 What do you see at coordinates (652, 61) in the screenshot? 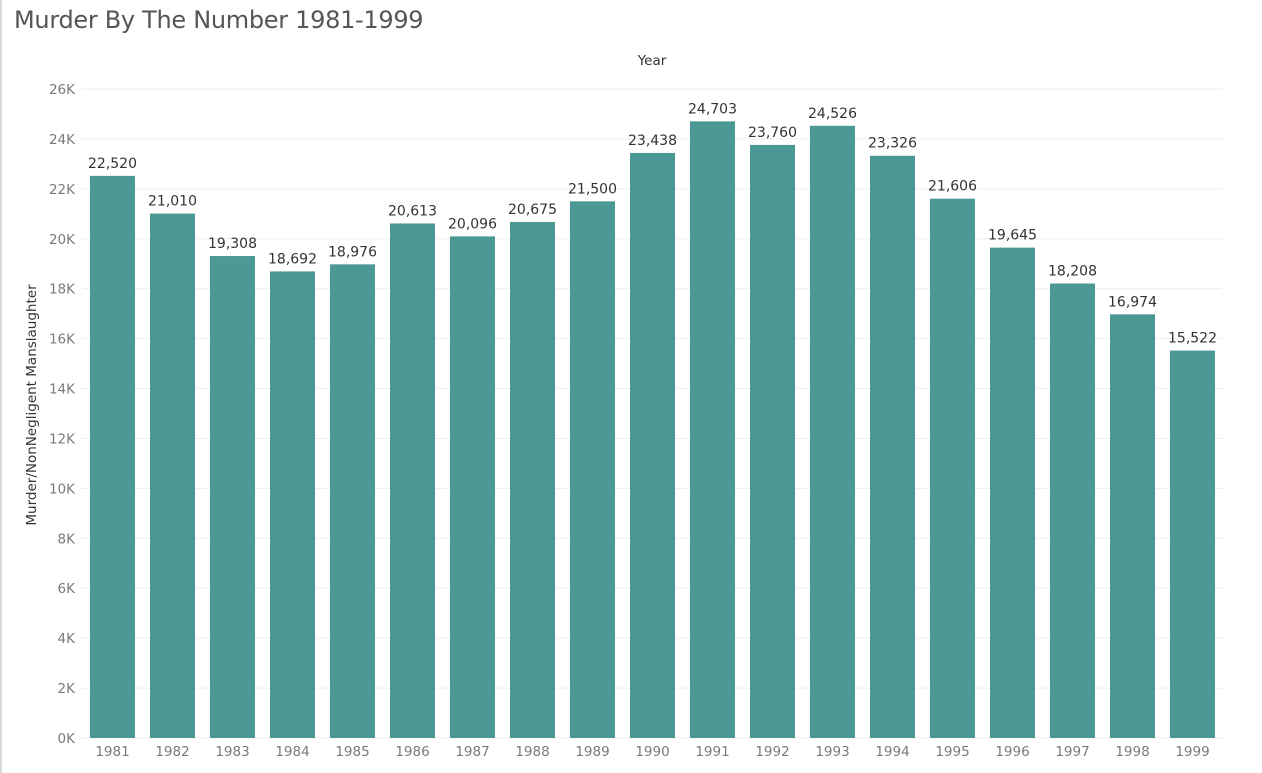
I see `x-axis-title: Year` at bounding box center [652, 61].